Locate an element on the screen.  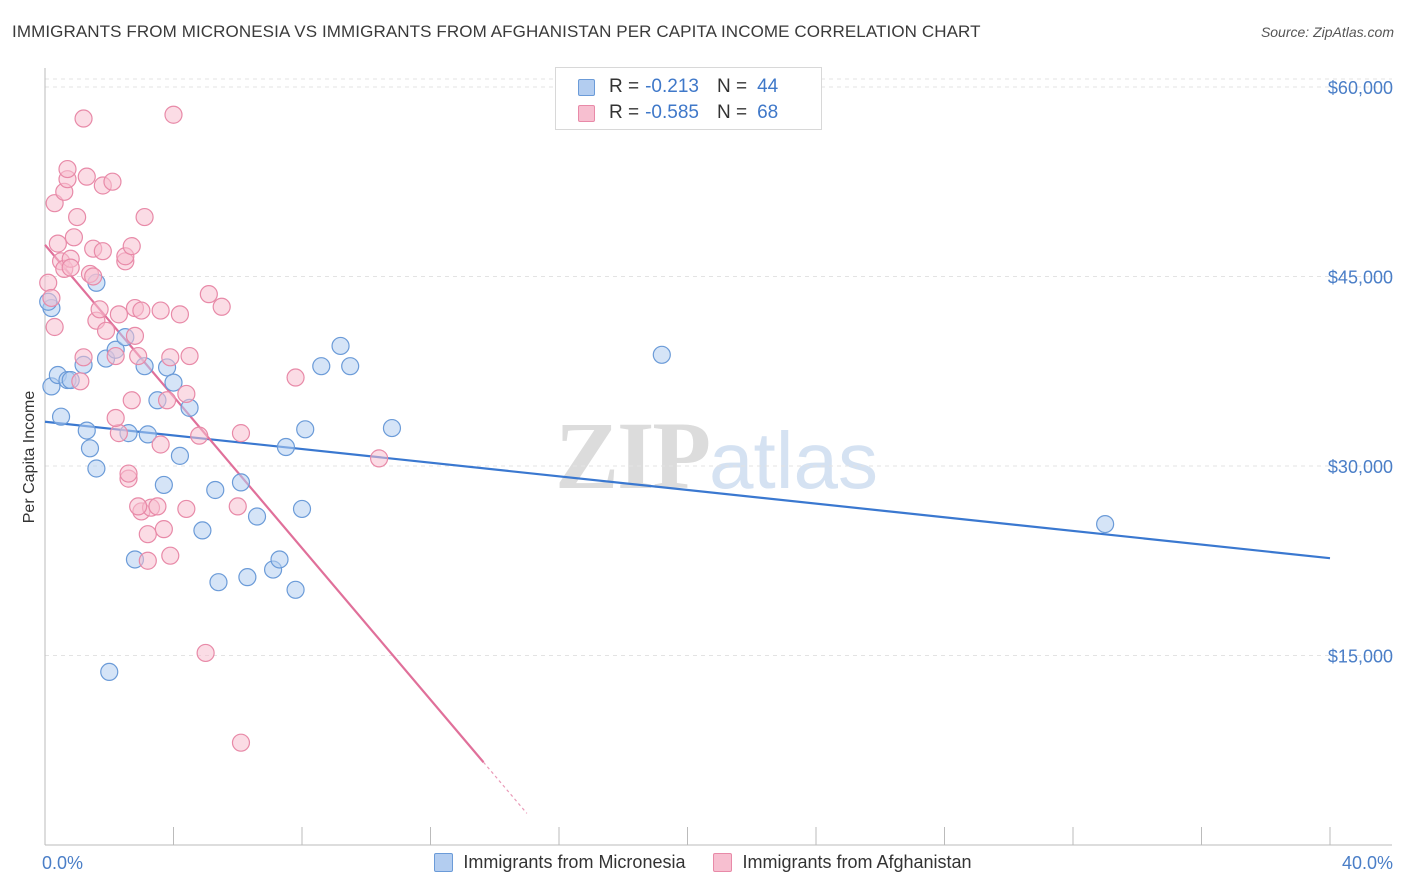
correlation-legend: R = -0.213 N = 44 R = -0.585 N = 68 is located at coordinates (688, 98).